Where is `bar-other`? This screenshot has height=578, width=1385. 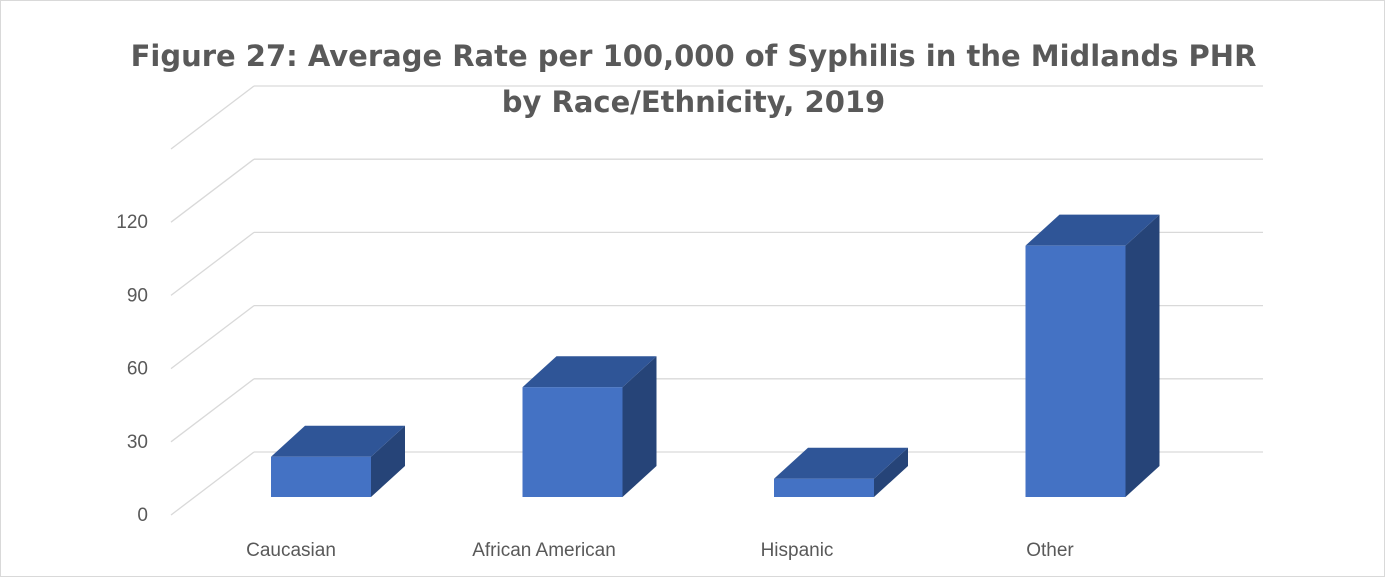 bar-other is located at coordinates (1092, 355).